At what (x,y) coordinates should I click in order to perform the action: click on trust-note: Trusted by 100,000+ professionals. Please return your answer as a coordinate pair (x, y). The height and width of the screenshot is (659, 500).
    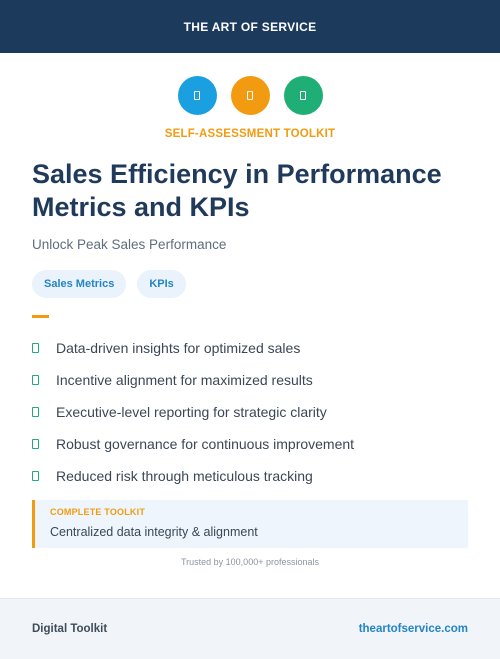
    Looking at the image, I should click on (249, 562).